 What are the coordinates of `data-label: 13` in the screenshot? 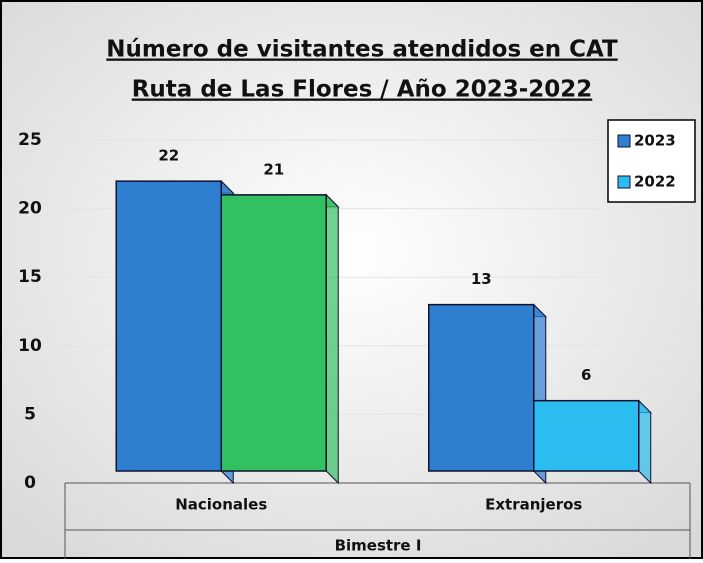 It's located at (481, 279).